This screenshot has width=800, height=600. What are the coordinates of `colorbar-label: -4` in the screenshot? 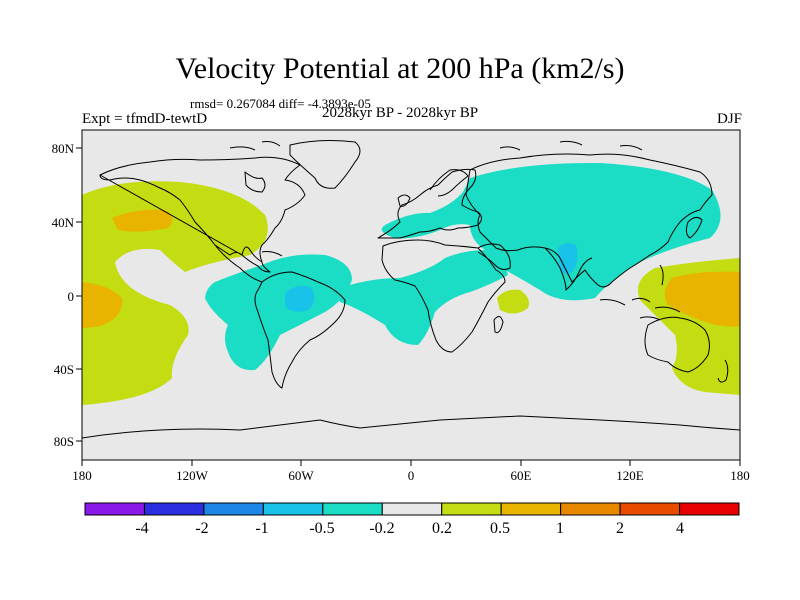 It's located at (141, 528).